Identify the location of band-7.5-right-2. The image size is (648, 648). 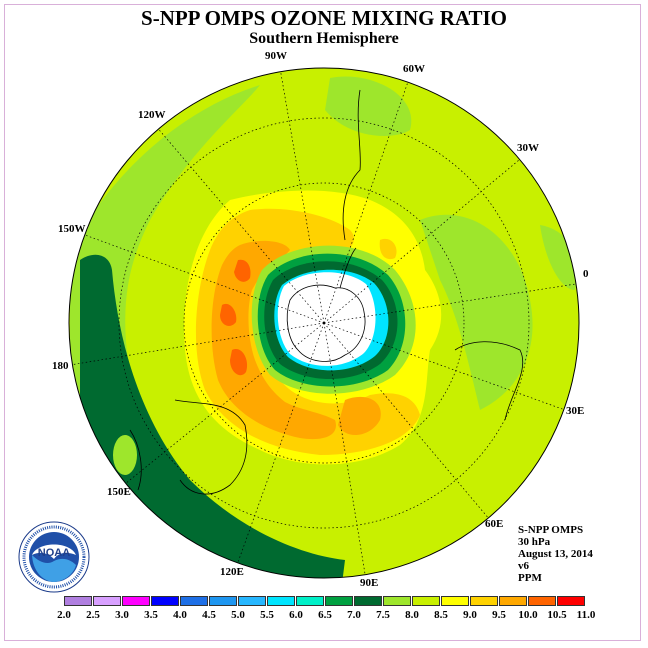
(476, 312).